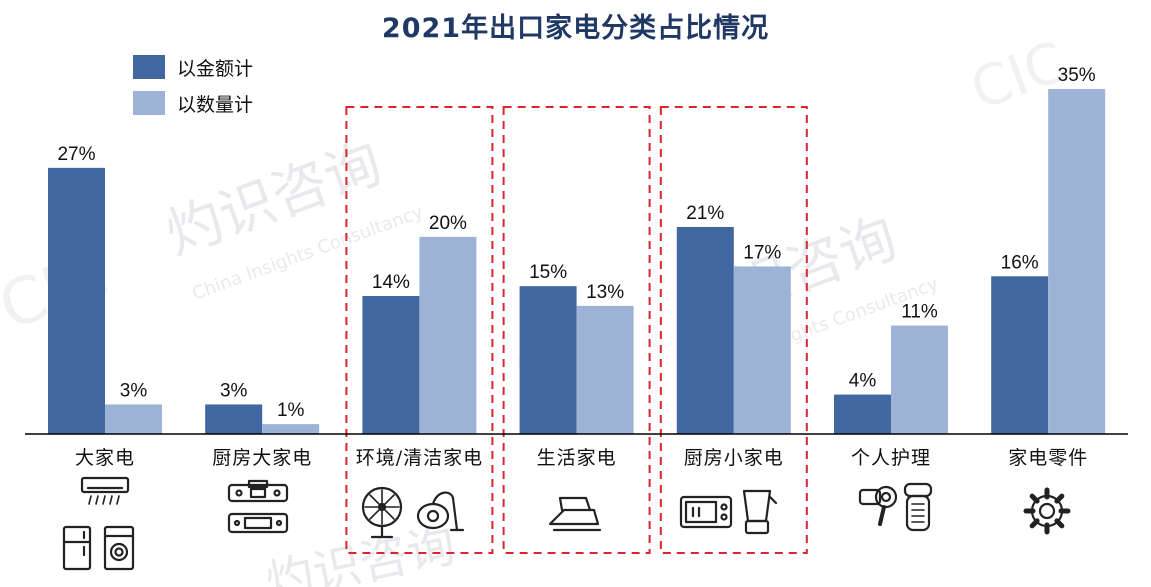  Describe the element at coordinates (1047, 511) in the screenshot. I see `gear-icon` at that location.